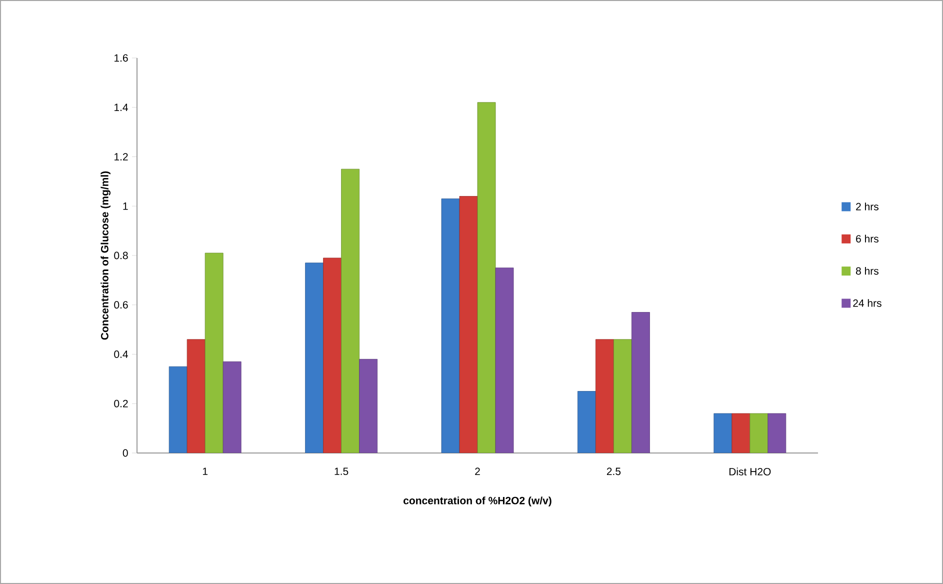 The image size is (943, 584). Describe the element at coordinates (121, 107) in the screenshot. I see `y-tick-label: 1.4` at that location.